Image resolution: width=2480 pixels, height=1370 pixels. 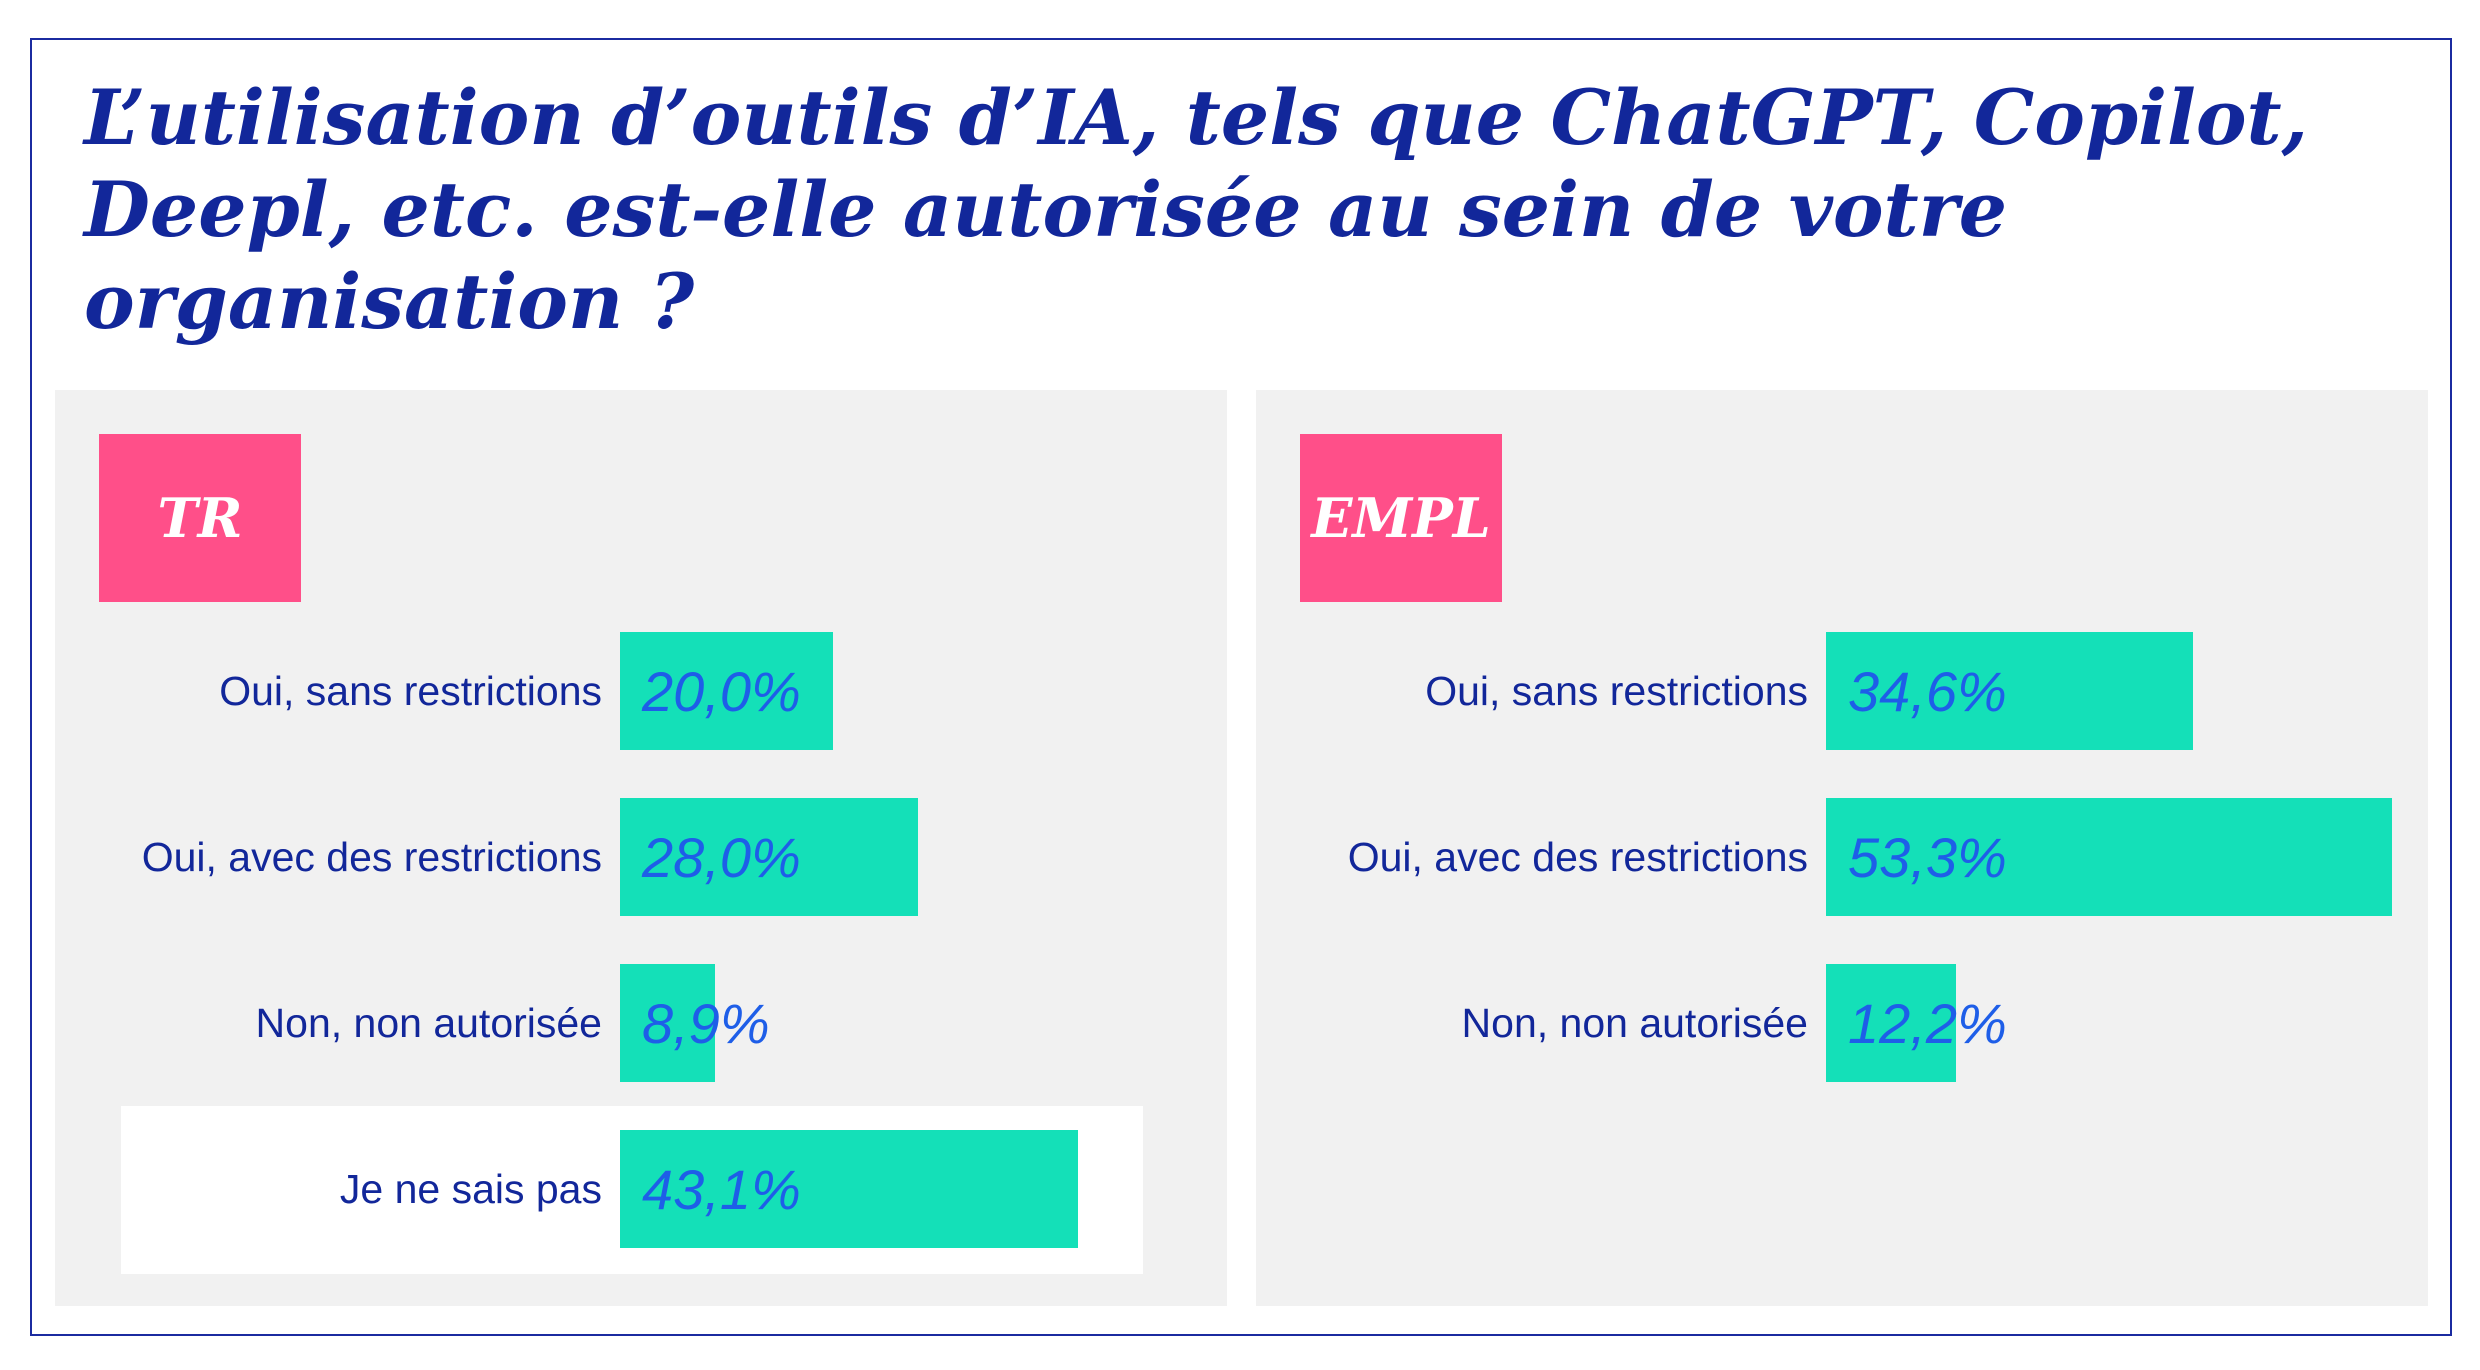 I want to click on bar-row: Oui, avec des restrictions 53,3%, so click(x=1842, y=857).